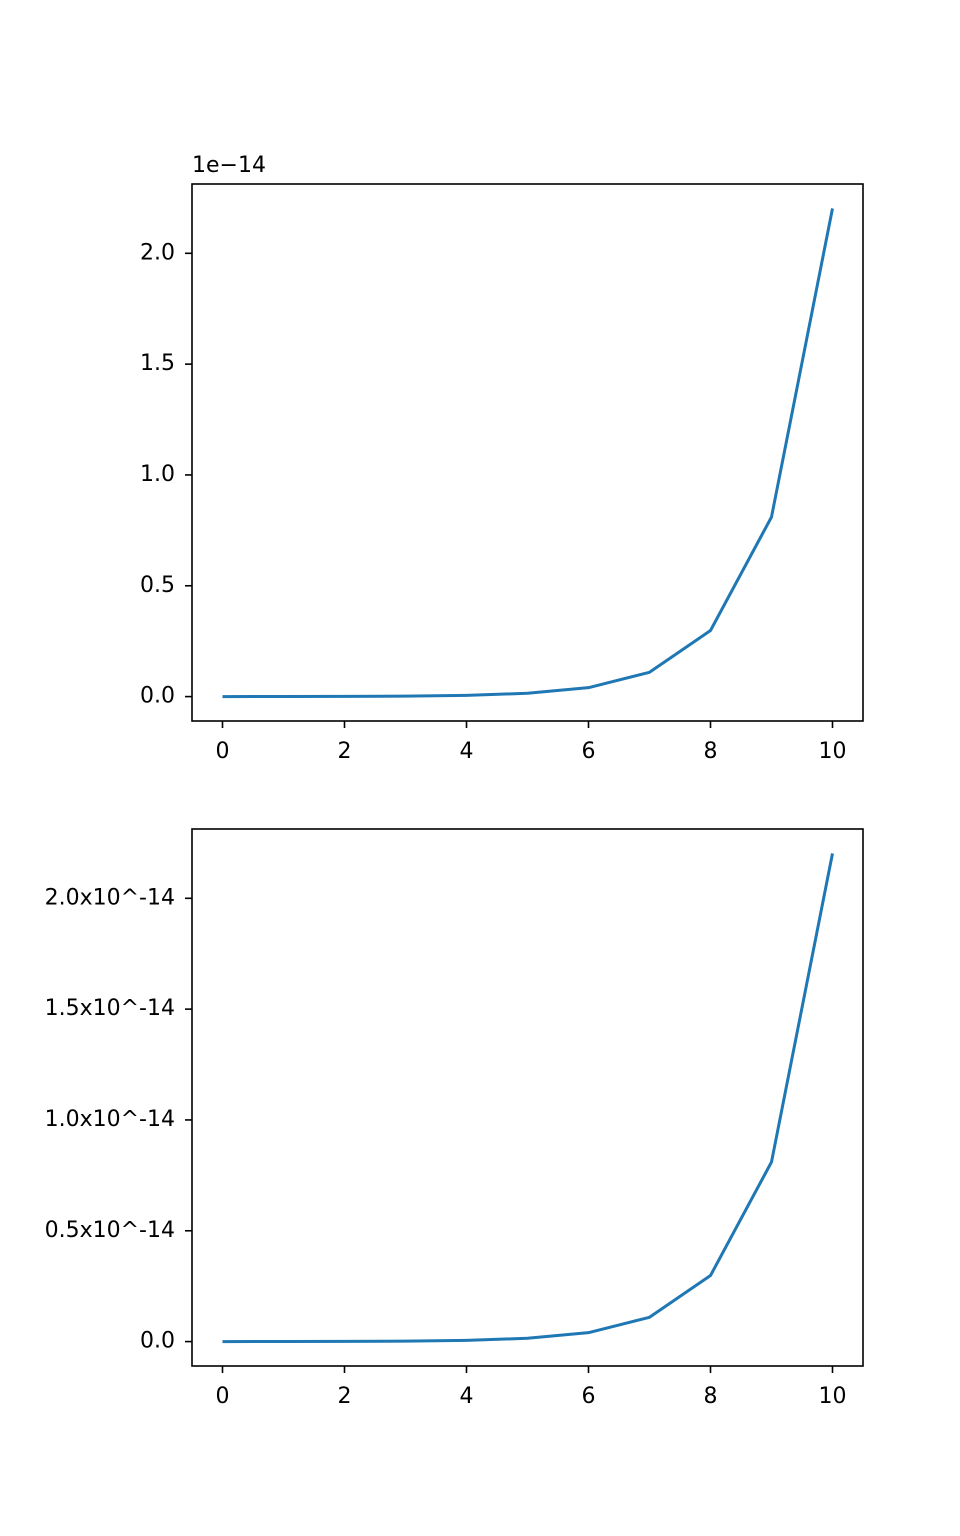 Image resolution: width=960 pixels, height=1536 pixels. Describe the element at coordinates (229, 165) in the screenshot. I see `offset-text: 1e−14` at that location.